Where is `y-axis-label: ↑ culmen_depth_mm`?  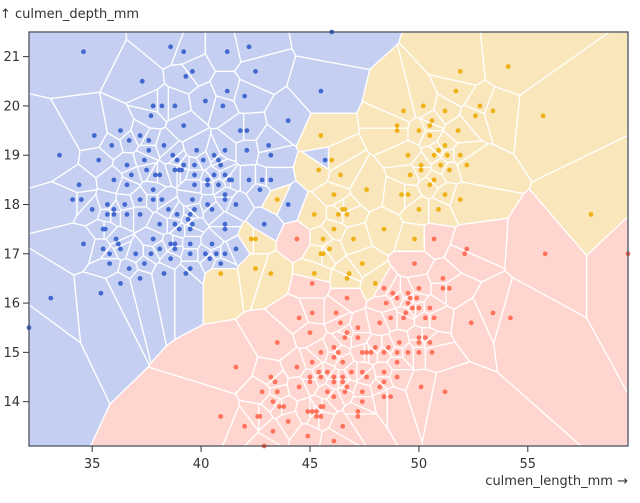 y-axis-label: ↑ culmen_depth_mm is located at coordinates (69, 14).